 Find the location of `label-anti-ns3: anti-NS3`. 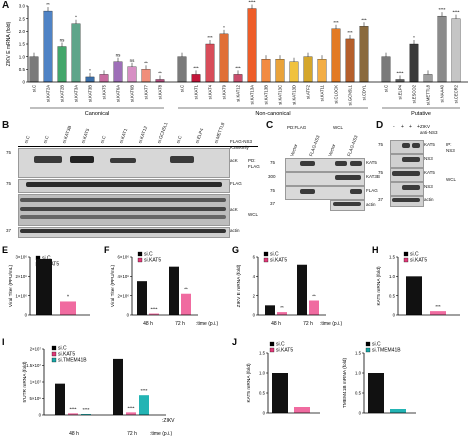

label-anti-ns3: anti-NS3 is located at coordinates (429, 132).